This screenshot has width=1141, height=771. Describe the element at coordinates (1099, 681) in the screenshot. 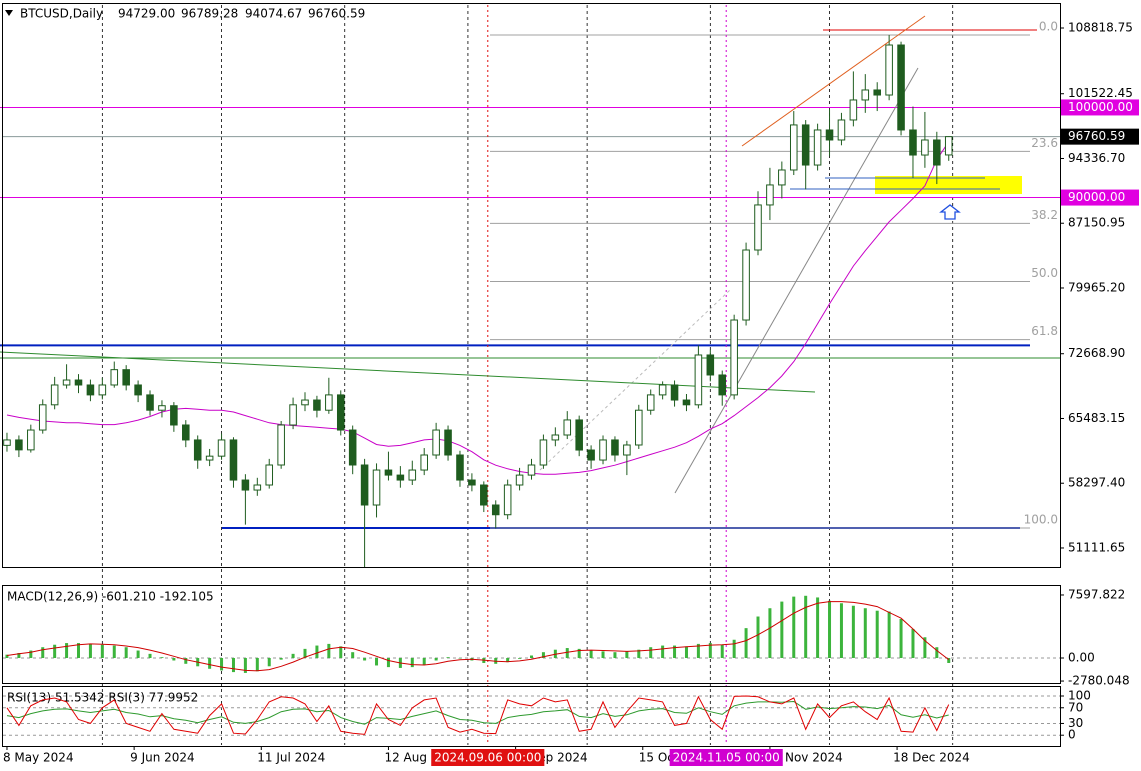

I see `y-tick-label: -2780.048` at that location.